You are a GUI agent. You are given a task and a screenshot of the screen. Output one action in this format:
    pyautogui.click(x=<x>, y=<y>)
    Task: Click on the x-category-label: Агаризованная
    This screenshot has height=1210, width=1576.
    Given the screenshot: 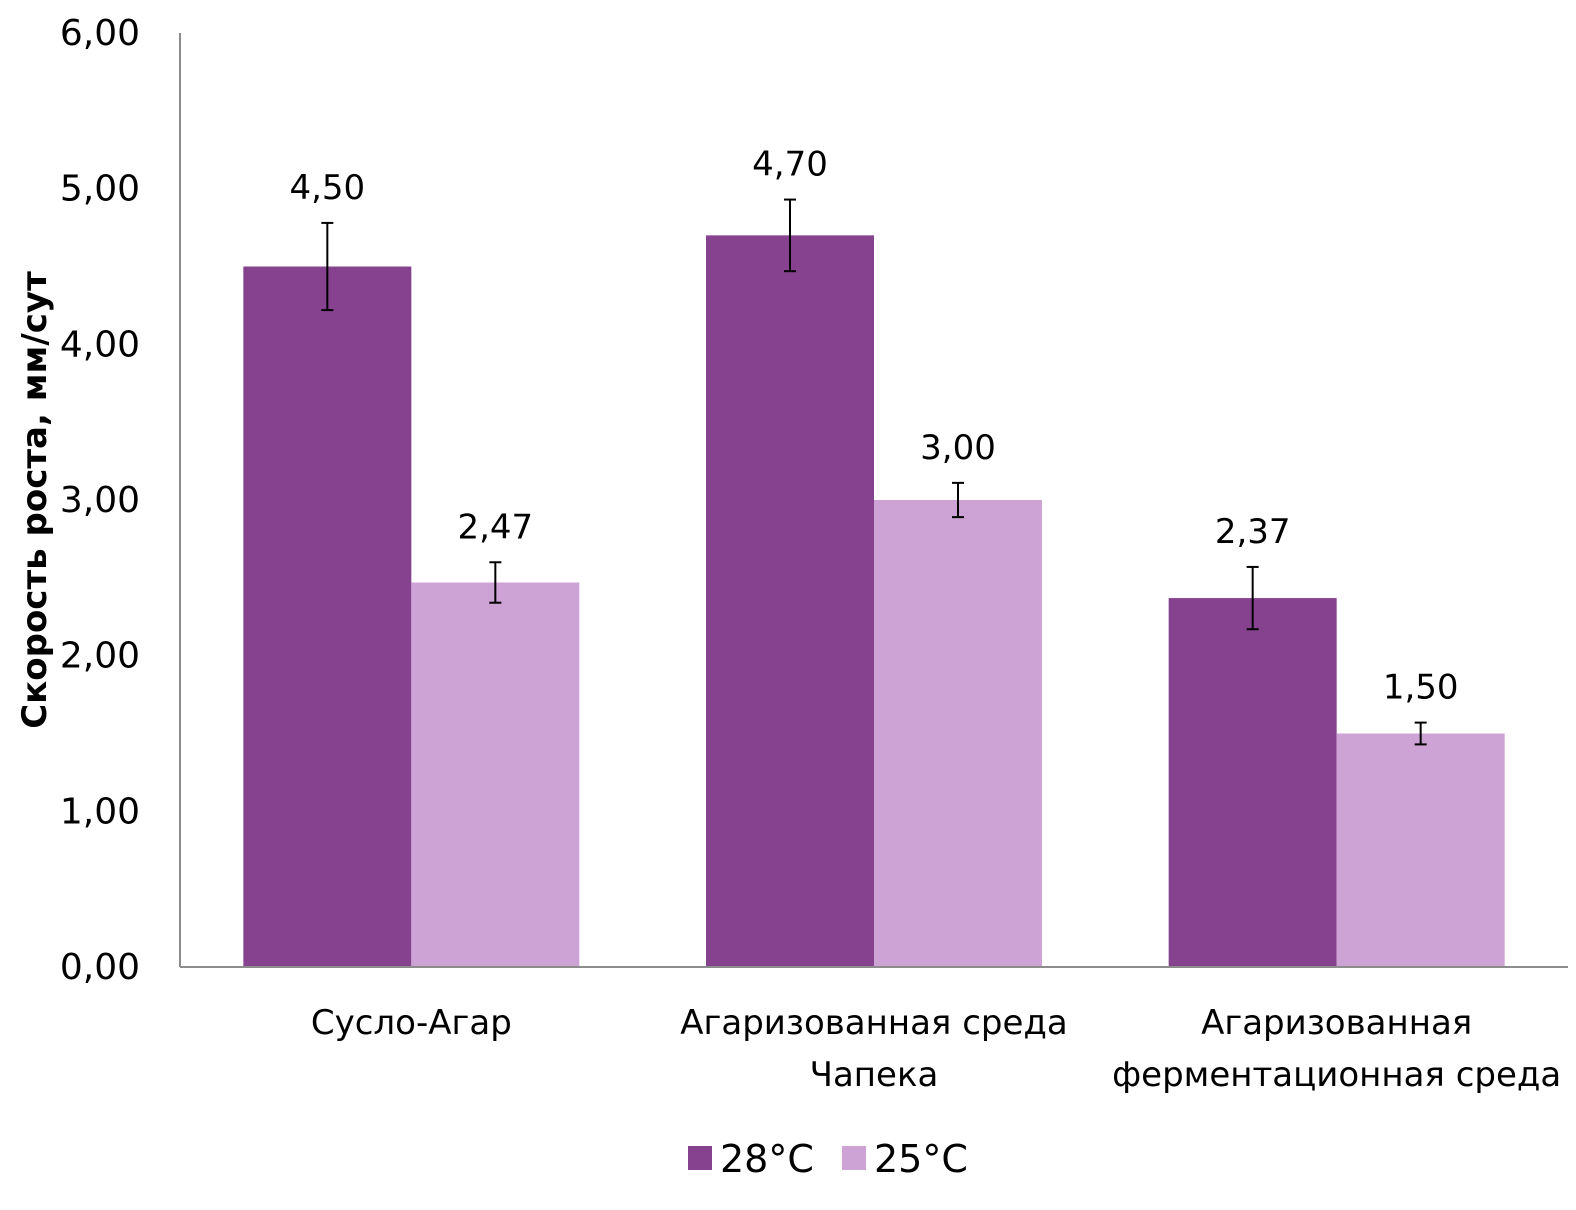 What is the action you would take?
    pyautogui.click(x=1336, y=1023)
    